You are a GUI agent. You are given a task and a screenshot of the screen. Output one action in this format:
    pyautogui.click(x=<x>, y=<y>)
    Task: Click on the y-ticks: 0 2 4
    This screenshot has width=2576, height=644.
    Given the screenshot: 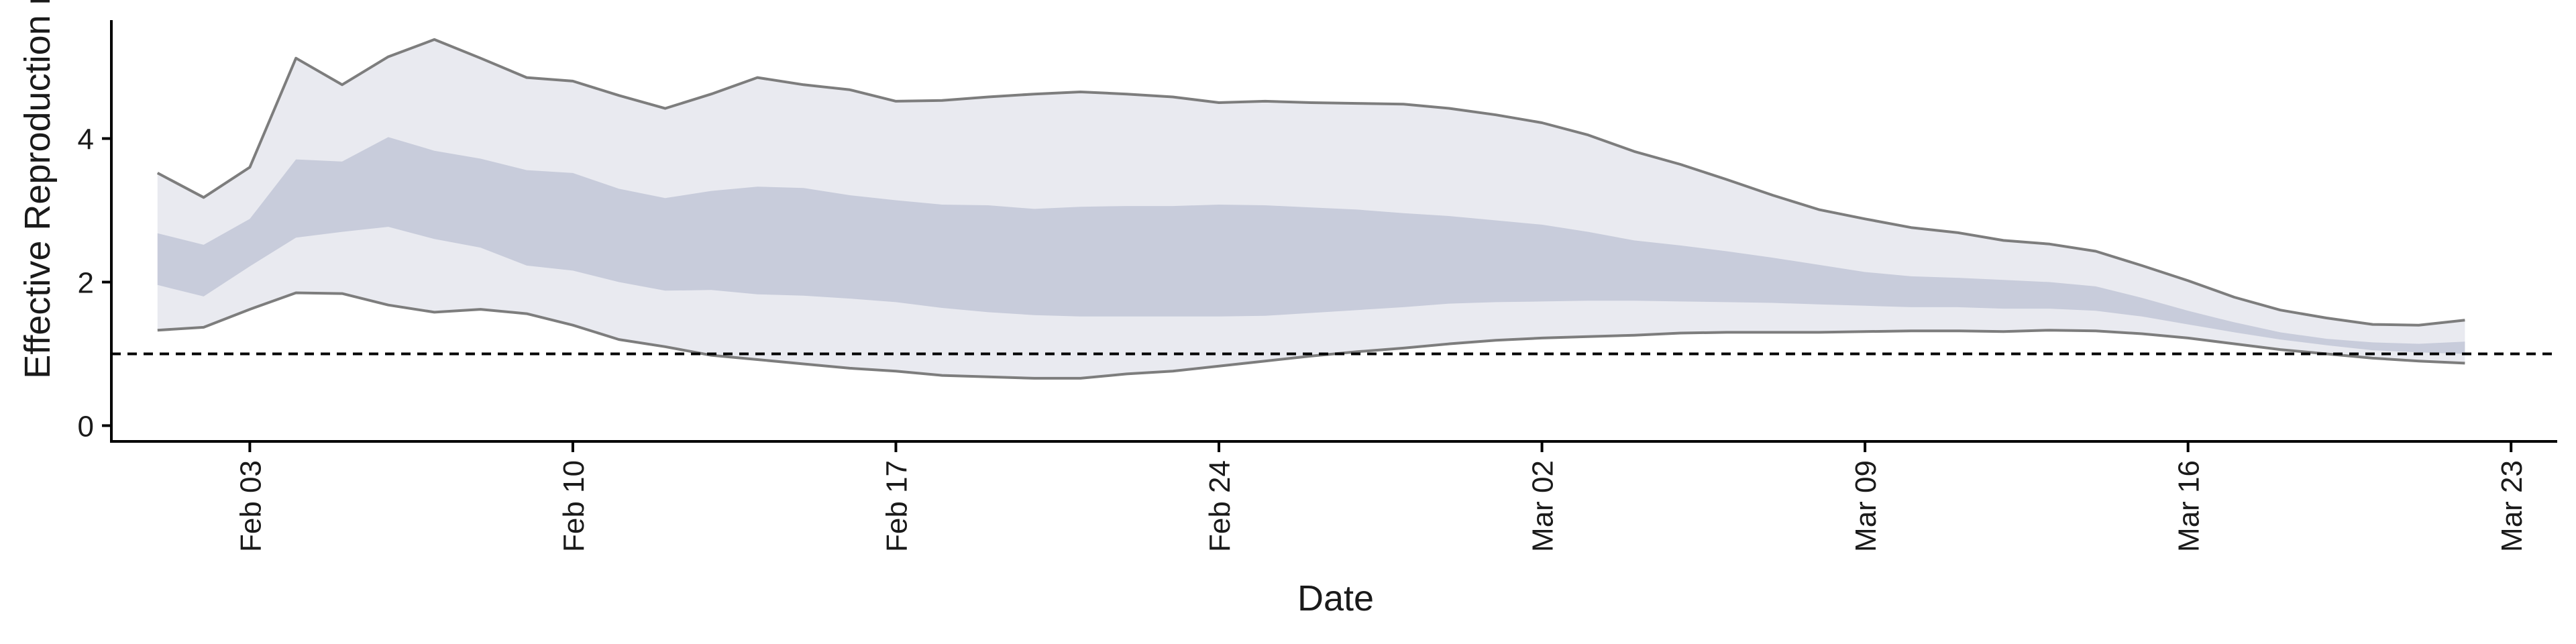 What is the action you would take?
    pyautogui.click(x=94, y=283)
    